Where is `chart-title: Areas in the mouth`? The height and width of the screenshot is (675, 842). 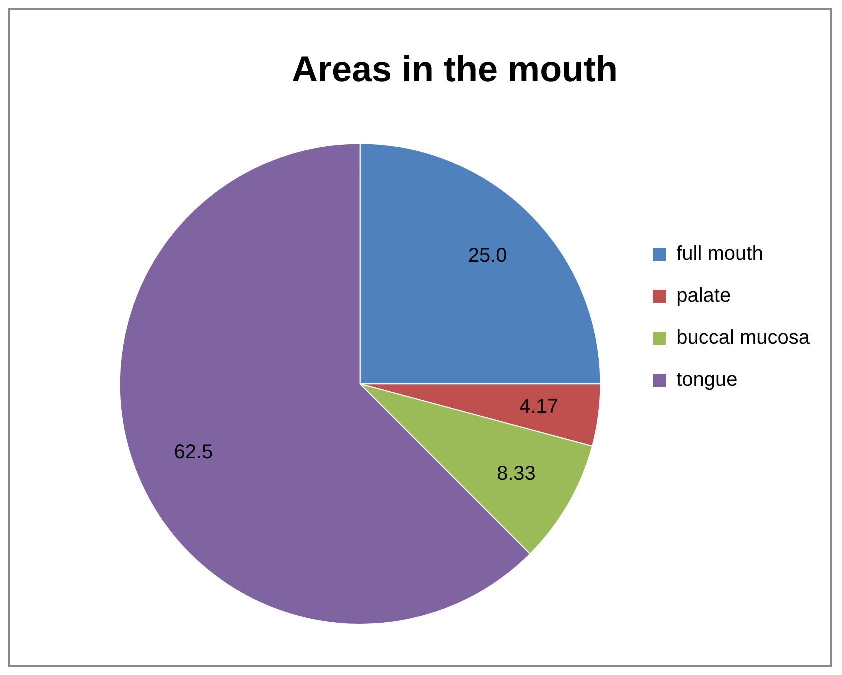 chart-title: Areas in the mouth is located at coordinates (455, 69).